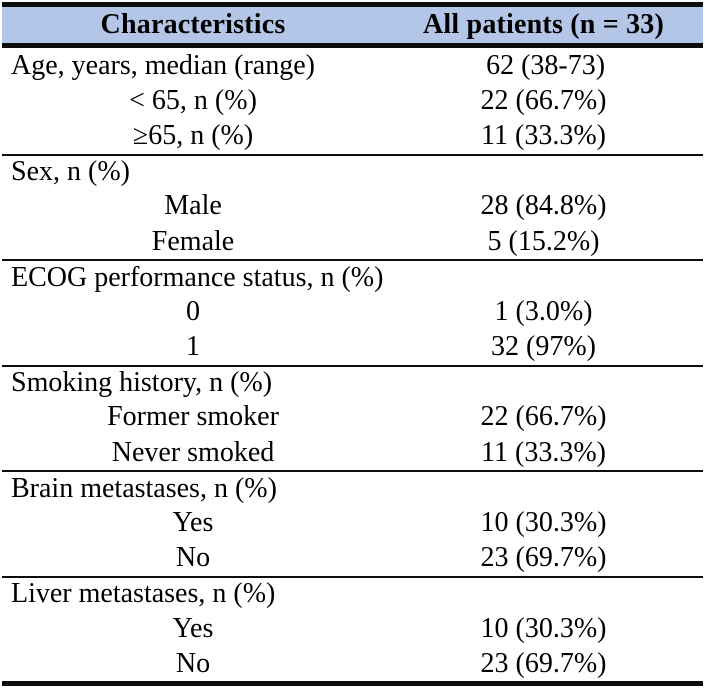 The height and width of the screenshot is (699, 705). Describe the element at coordinates (197, 277) in the screenshot. I see `row-label: ECOG performance status, n (%)` at that location.